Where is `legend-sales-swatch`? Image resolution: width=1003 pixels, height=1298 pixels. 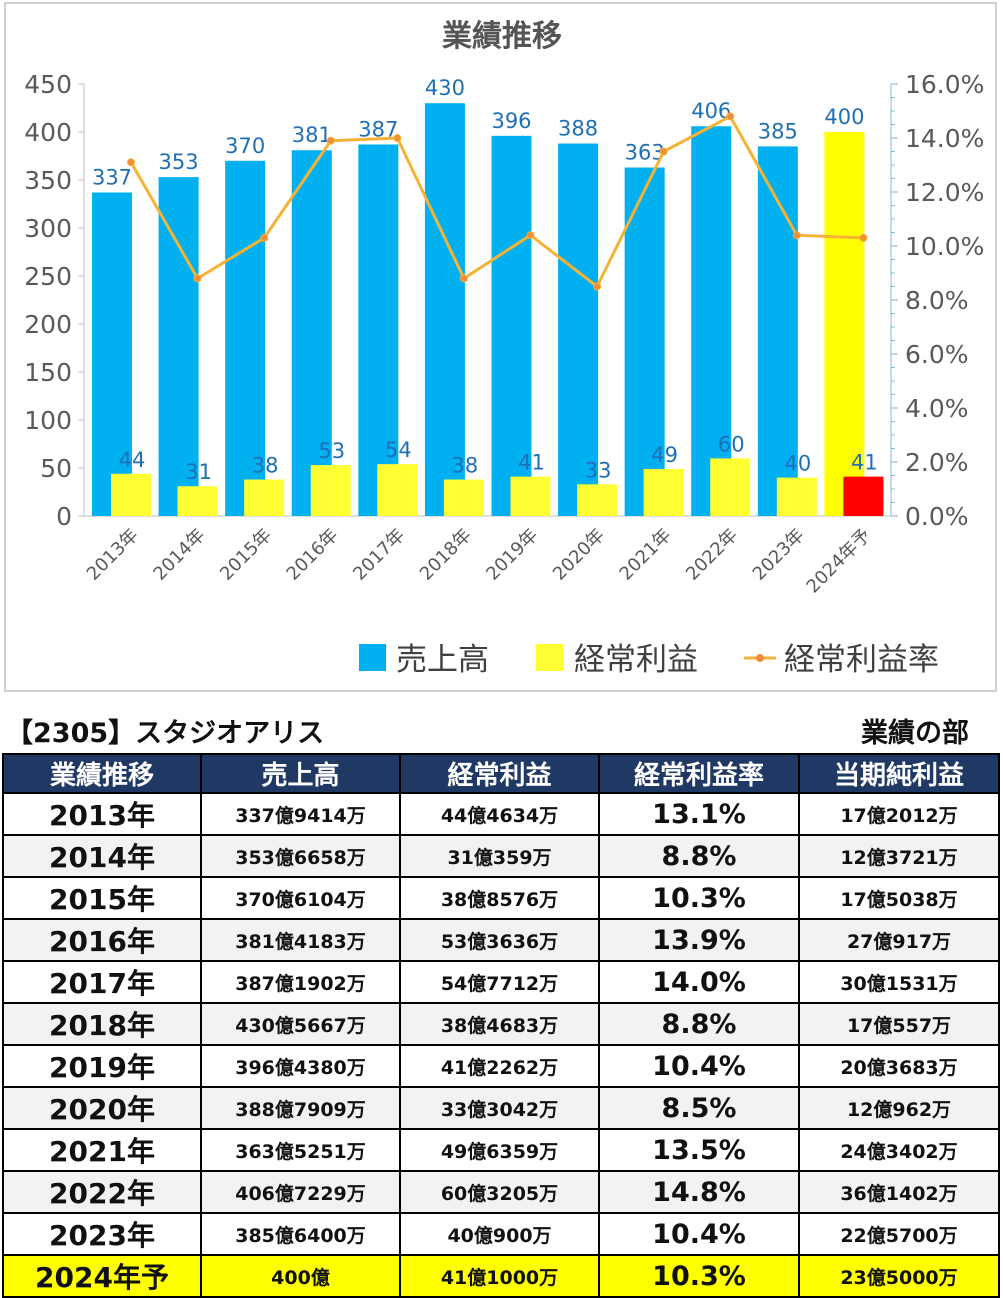
legend-sales-swatch is located at coordinates (372, 657).